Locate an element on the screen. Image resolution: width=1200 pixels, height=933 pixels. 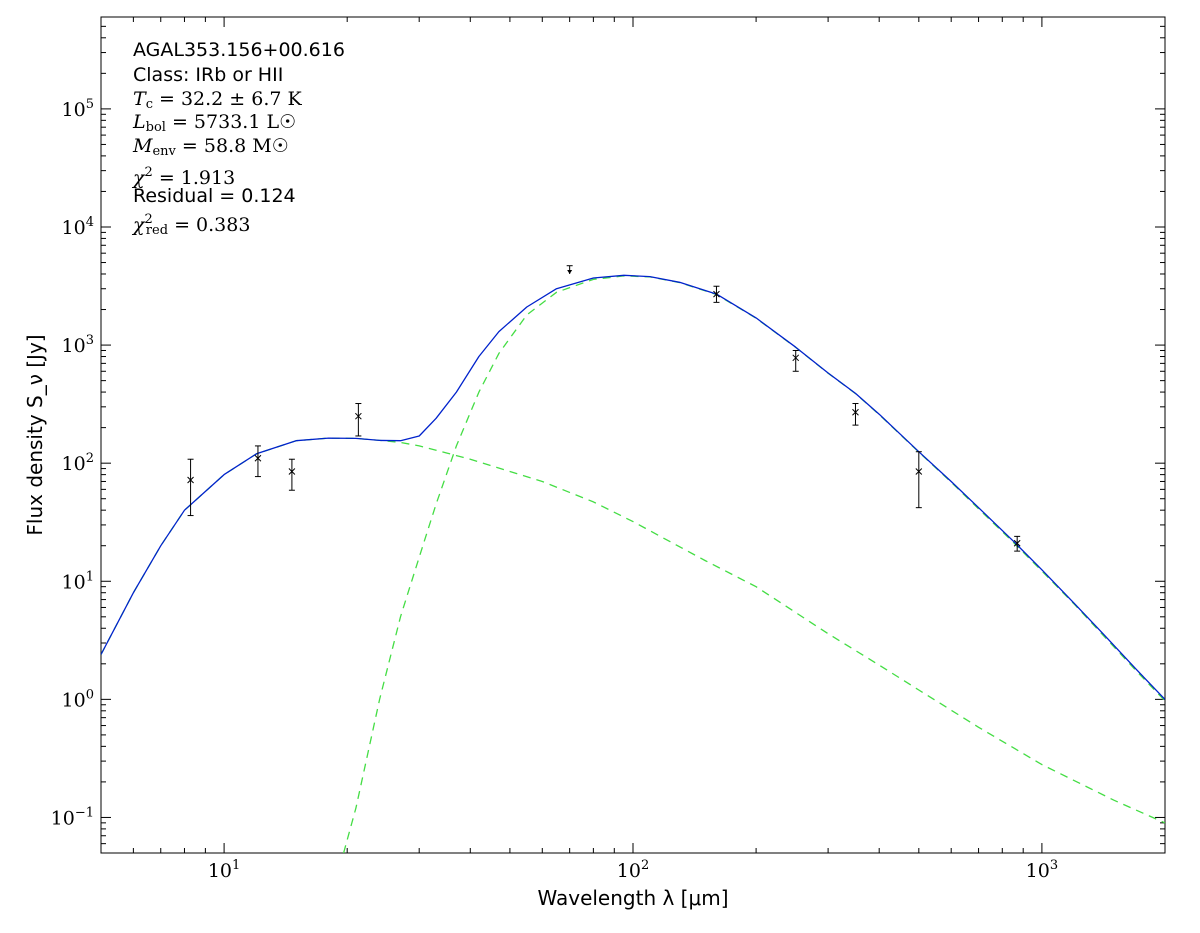
x-tick-label: 101 is located at coordinates (224, 870).